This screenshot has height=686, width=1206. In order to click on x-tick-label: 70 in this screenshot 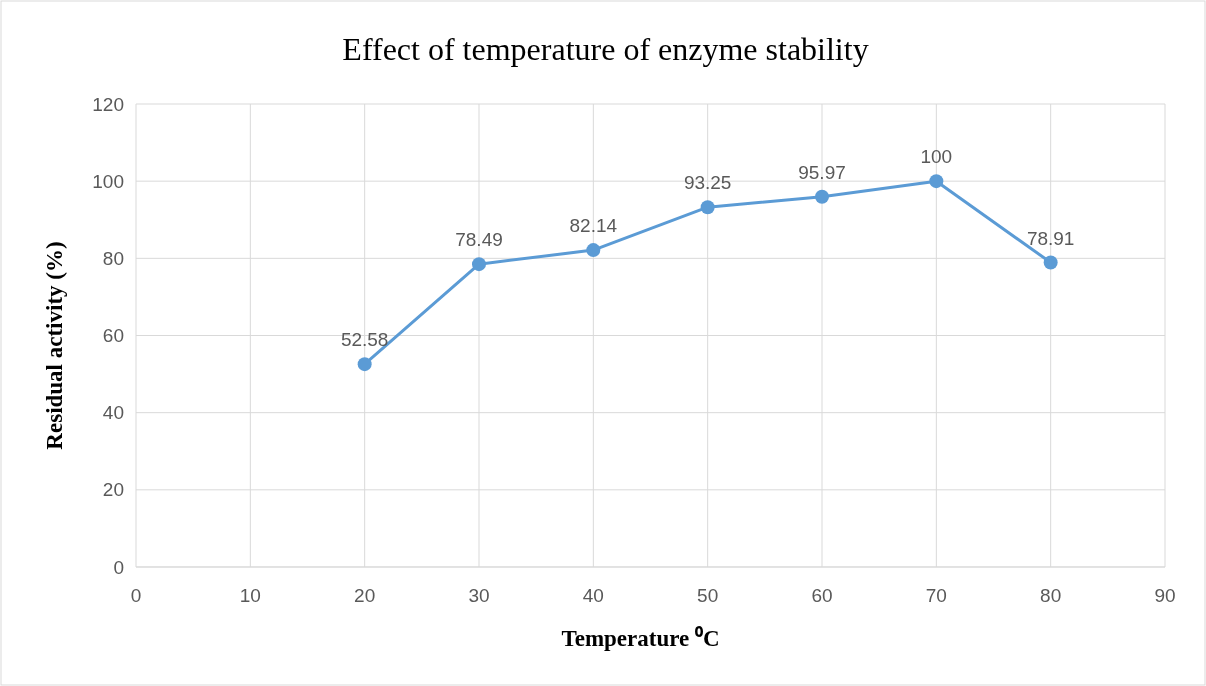, I will do `click(936, 595)`.